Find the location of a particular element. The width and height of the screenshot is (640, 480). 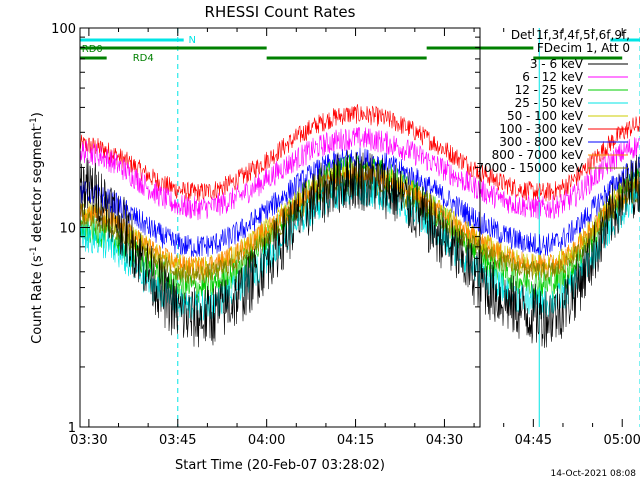

legend-entry-label: 25 - 50 keV is located at coordinates (549, 103).